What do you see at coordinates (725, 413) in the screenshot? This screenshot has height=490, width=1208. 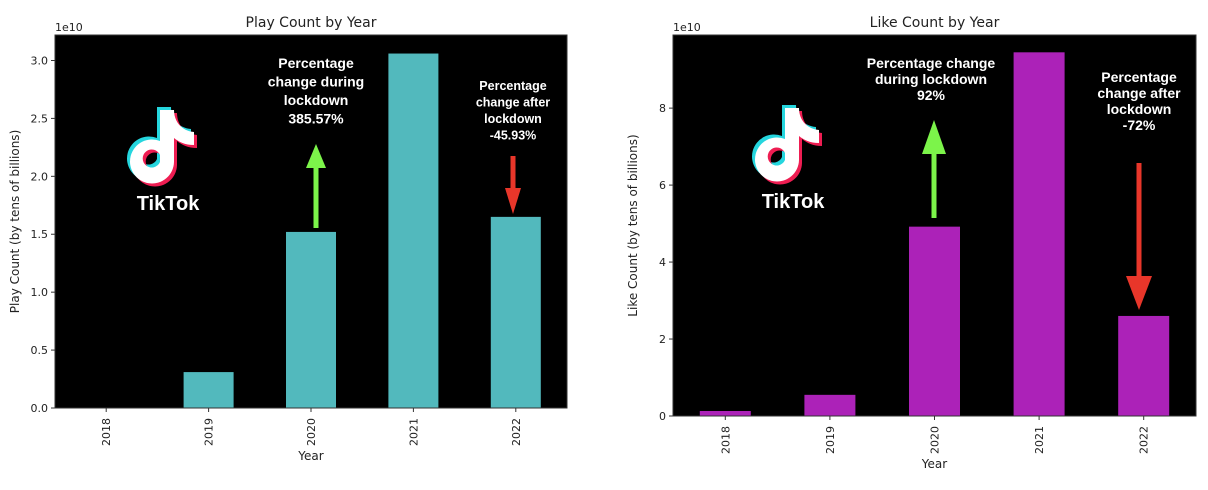 I see `bar-2018` at bounding box center [725, 413].